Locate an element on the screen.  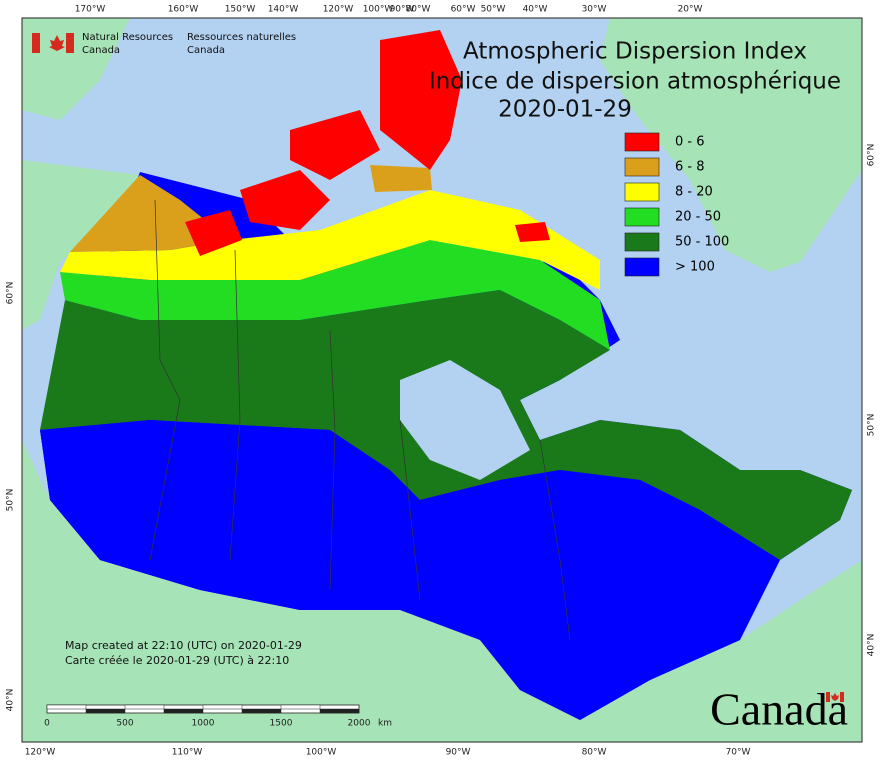
legend-label: 8 - 20 is located at coordinates (694, 192).